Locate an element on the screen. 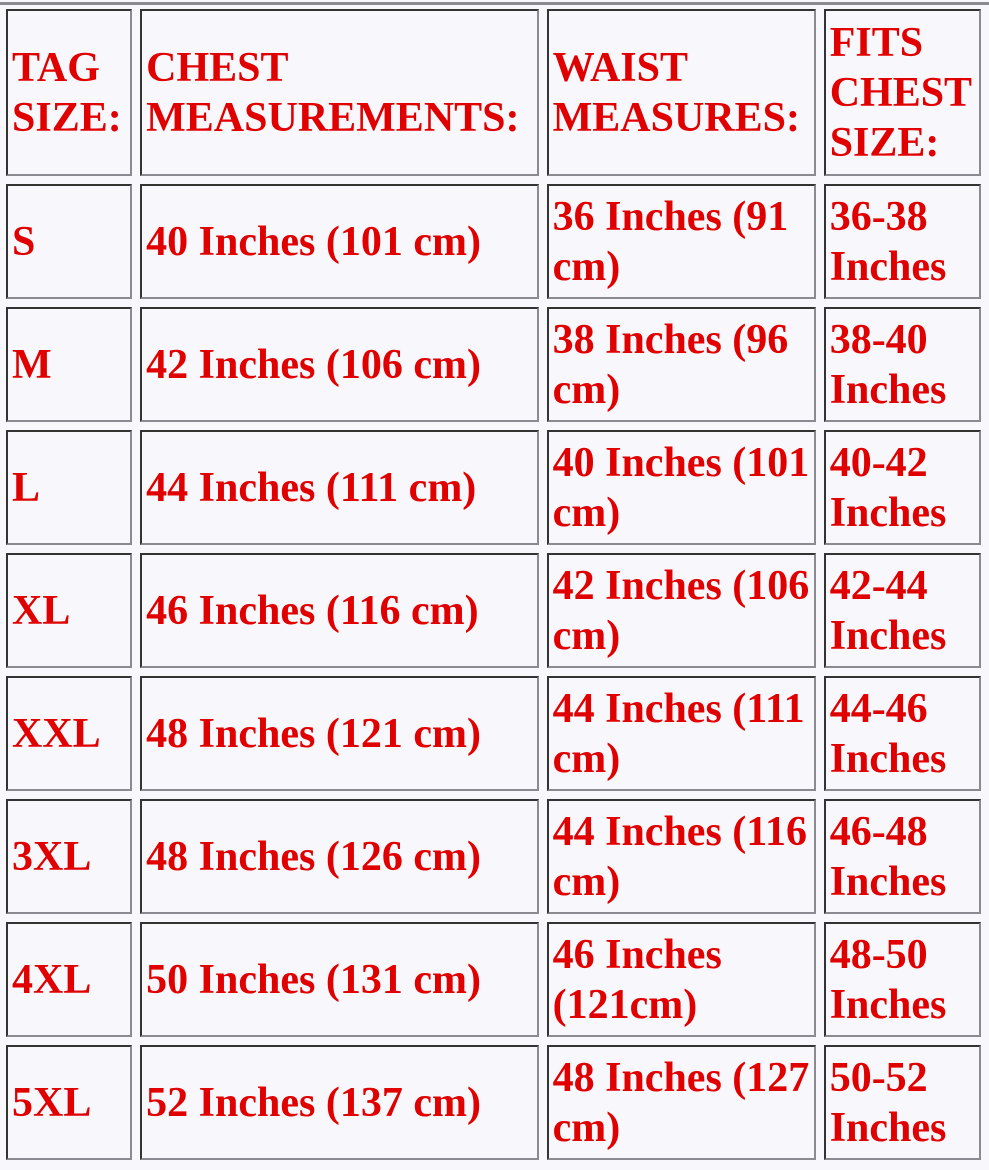 The height and width of the screenshot is (1170, 989). cell-fits-chest: 48-50 Inches is located at coordinates (902, 979).